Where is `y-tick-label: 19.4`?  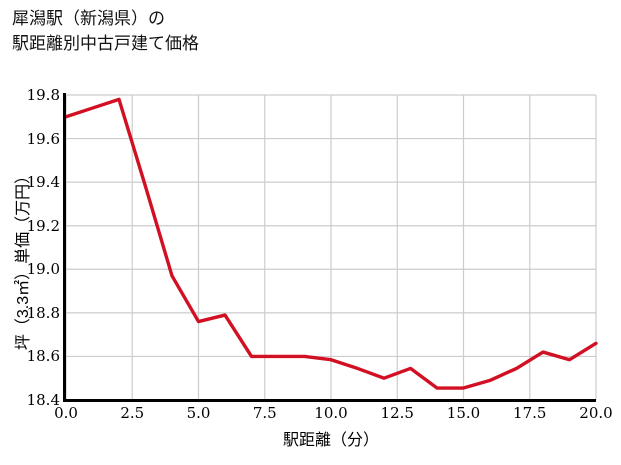 y-tick-label: 19.4 is located at coordinates (43, 182).